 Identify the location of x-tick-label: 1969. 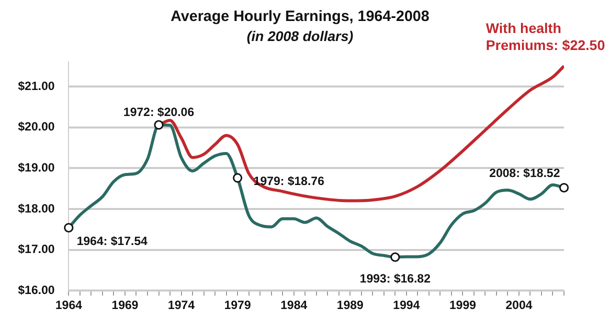
(125, 305).